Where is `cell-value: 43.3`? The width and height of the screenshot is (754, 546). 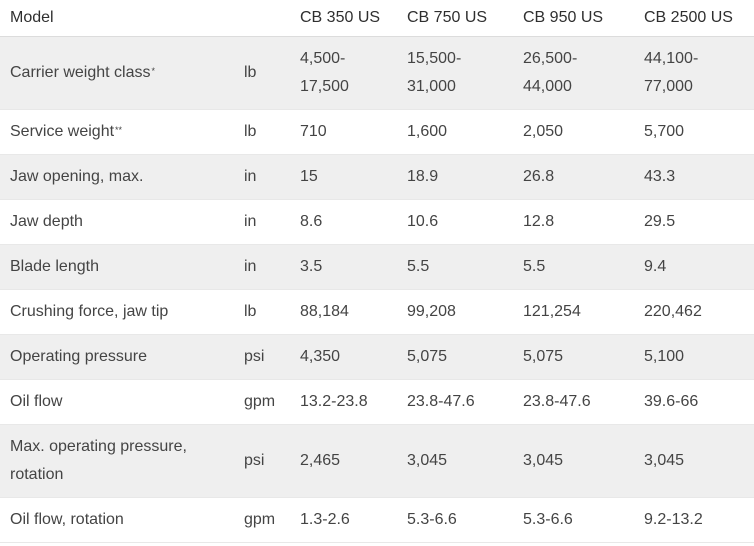 cell-value: 43.3 is located at coordinates (693, 177).